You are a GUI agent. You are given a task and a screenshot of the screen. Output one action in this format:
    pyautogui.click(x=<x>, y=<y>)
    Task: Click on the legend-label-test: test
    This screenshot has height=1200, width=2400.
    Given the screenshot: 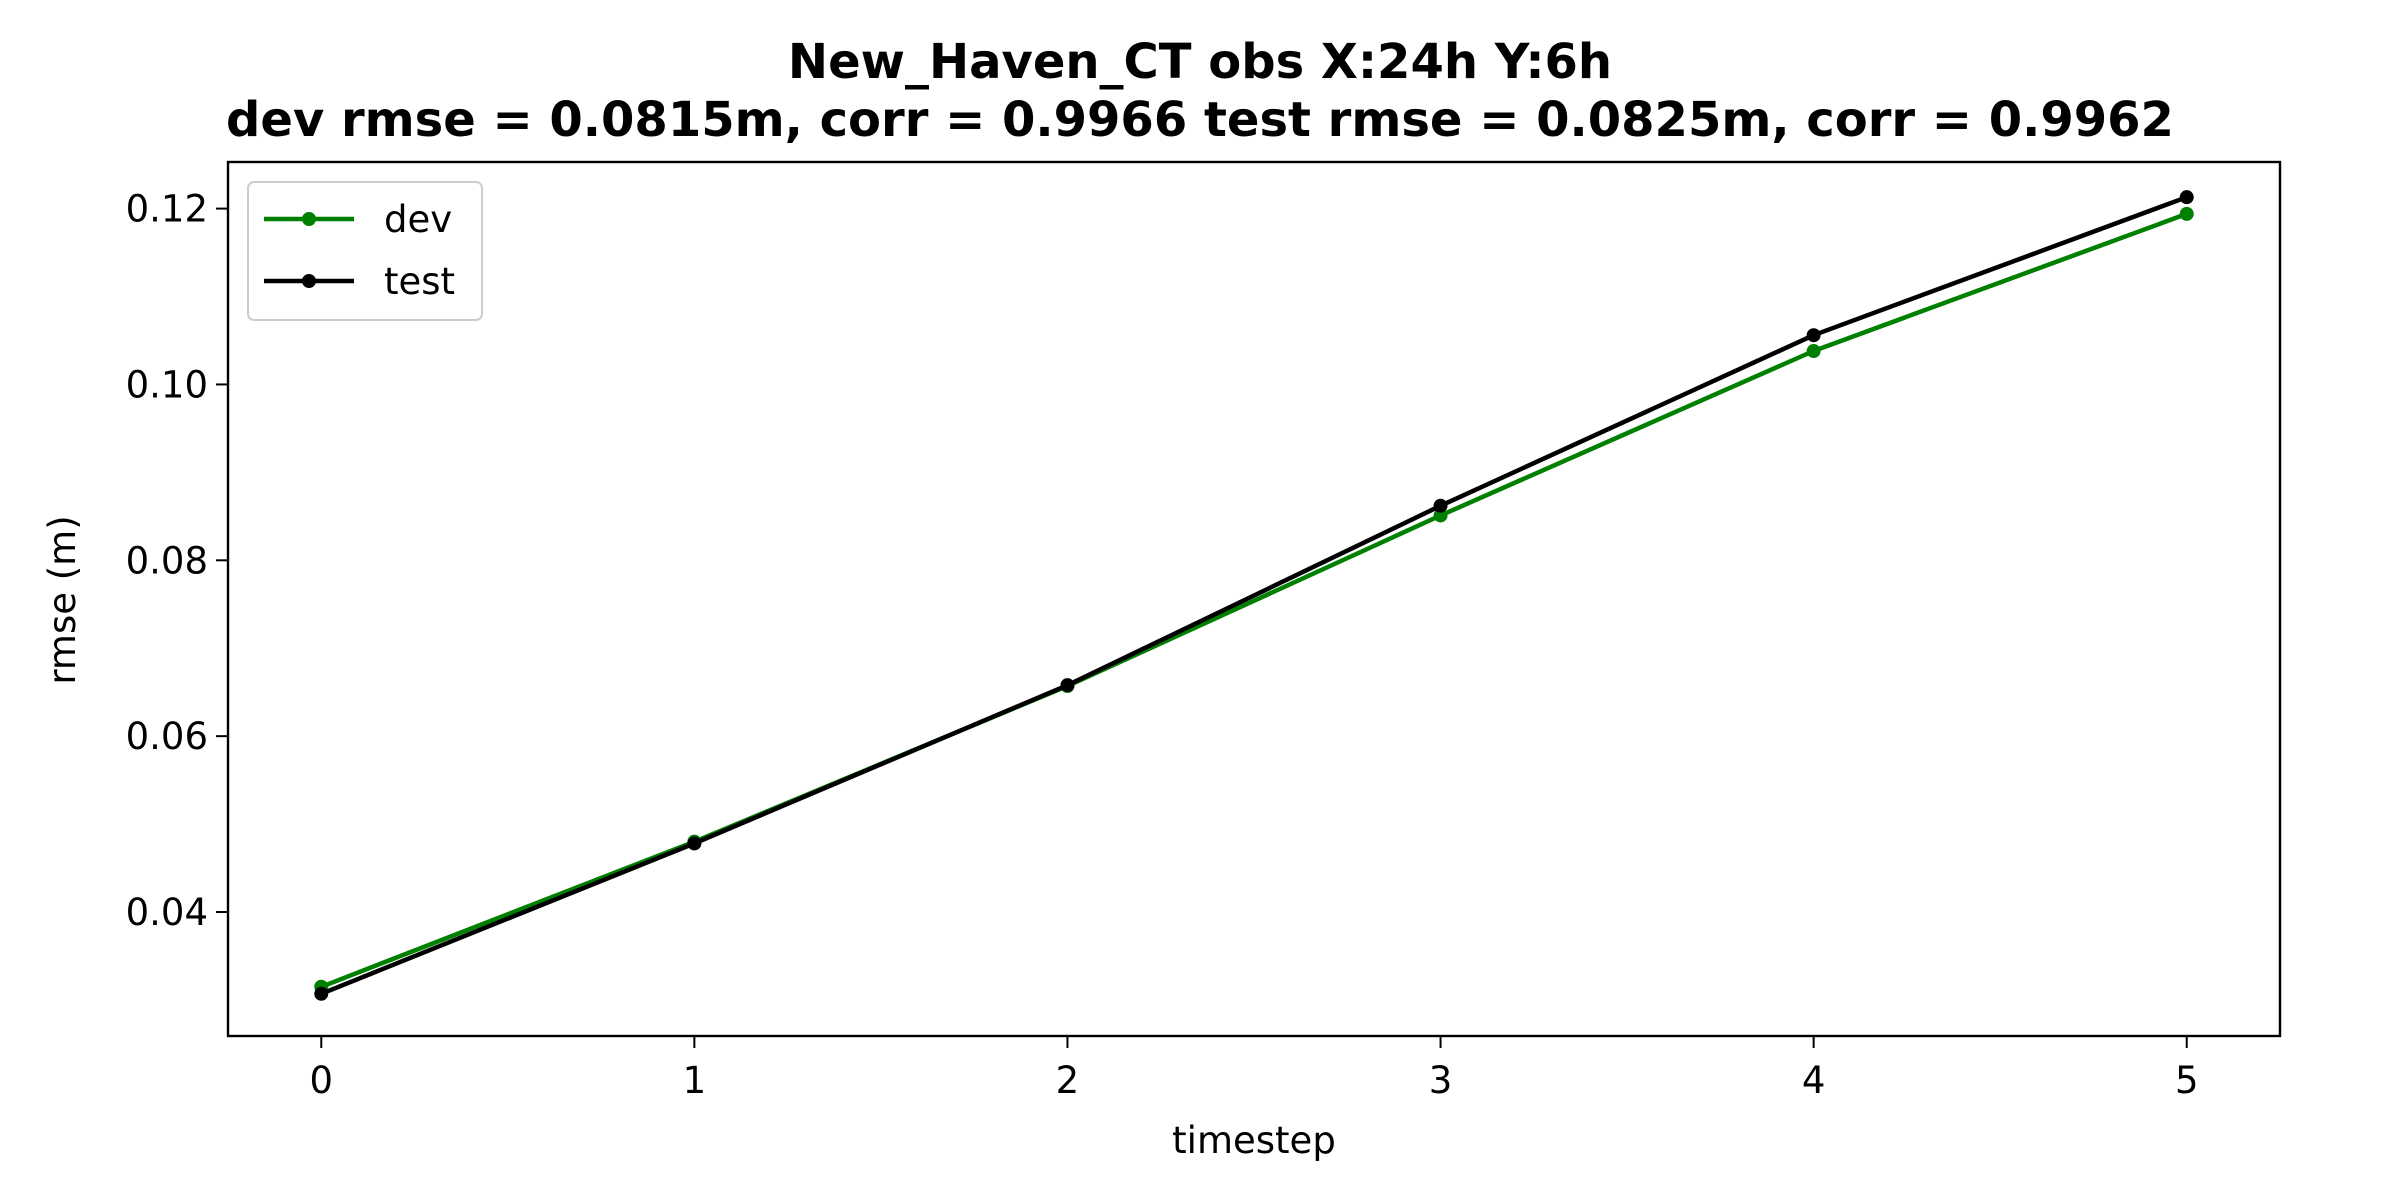 What is the action you would take?
    pyautogui.click(x=419, y=281)
    